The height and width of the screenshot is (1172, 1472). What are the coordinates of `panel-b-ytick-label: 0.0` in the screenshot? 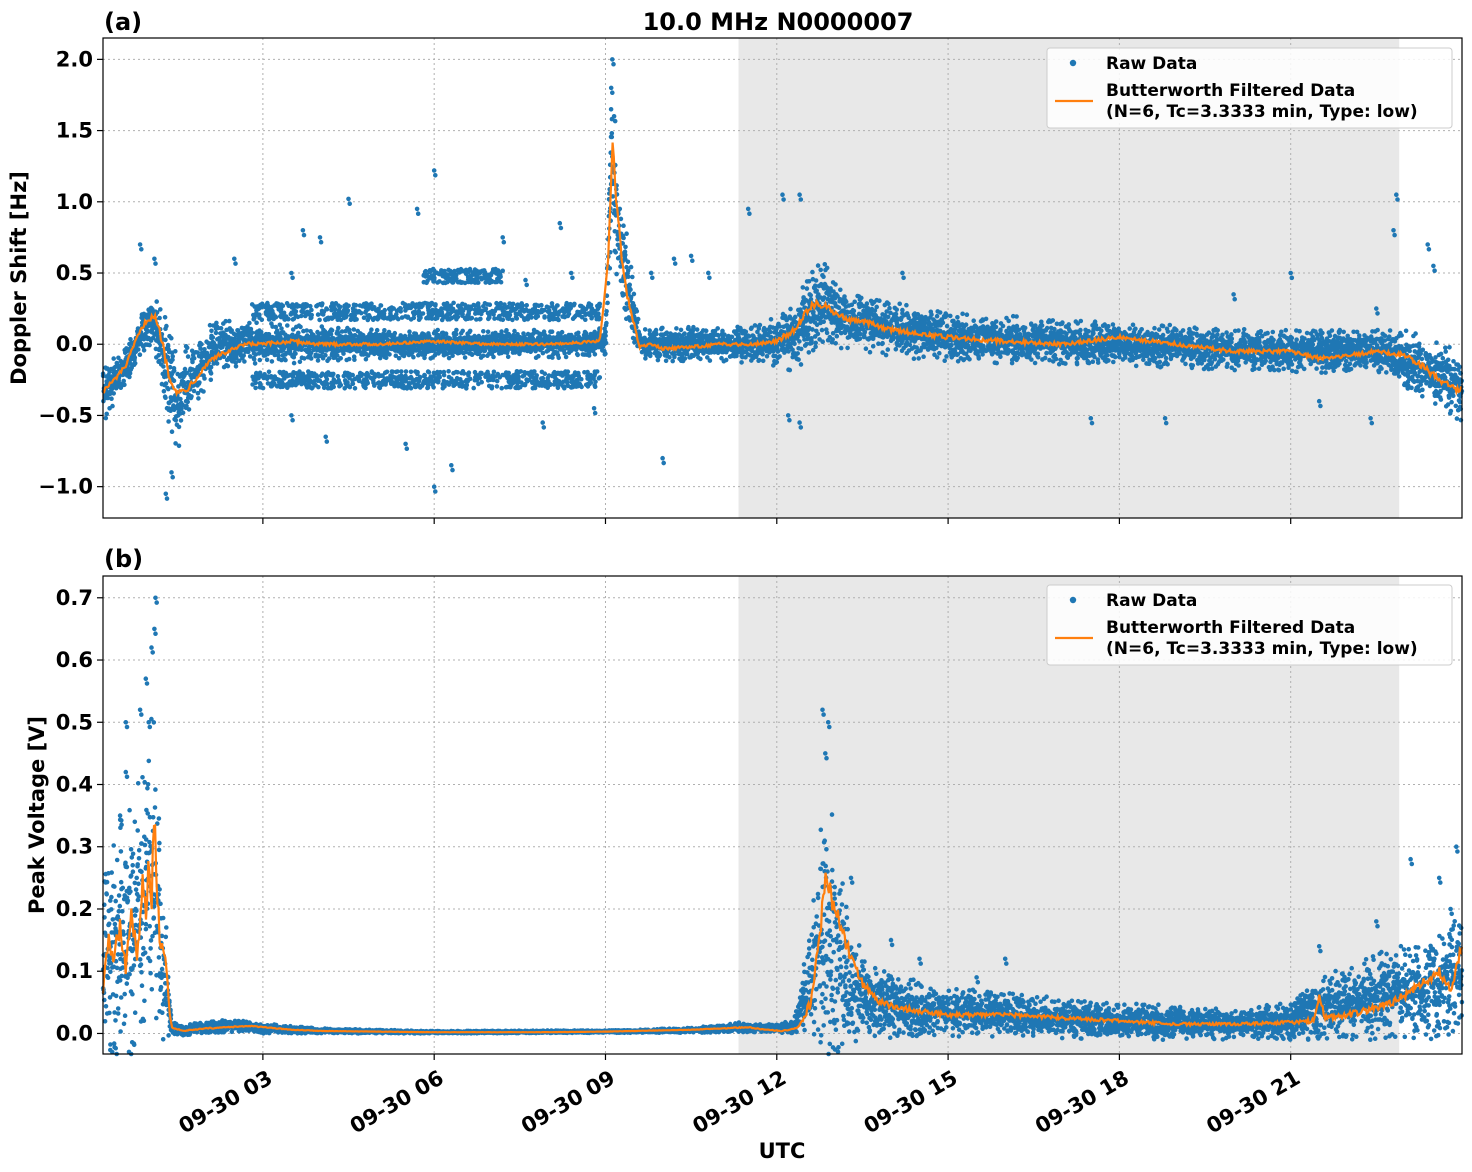 It's located at (74, 1033).